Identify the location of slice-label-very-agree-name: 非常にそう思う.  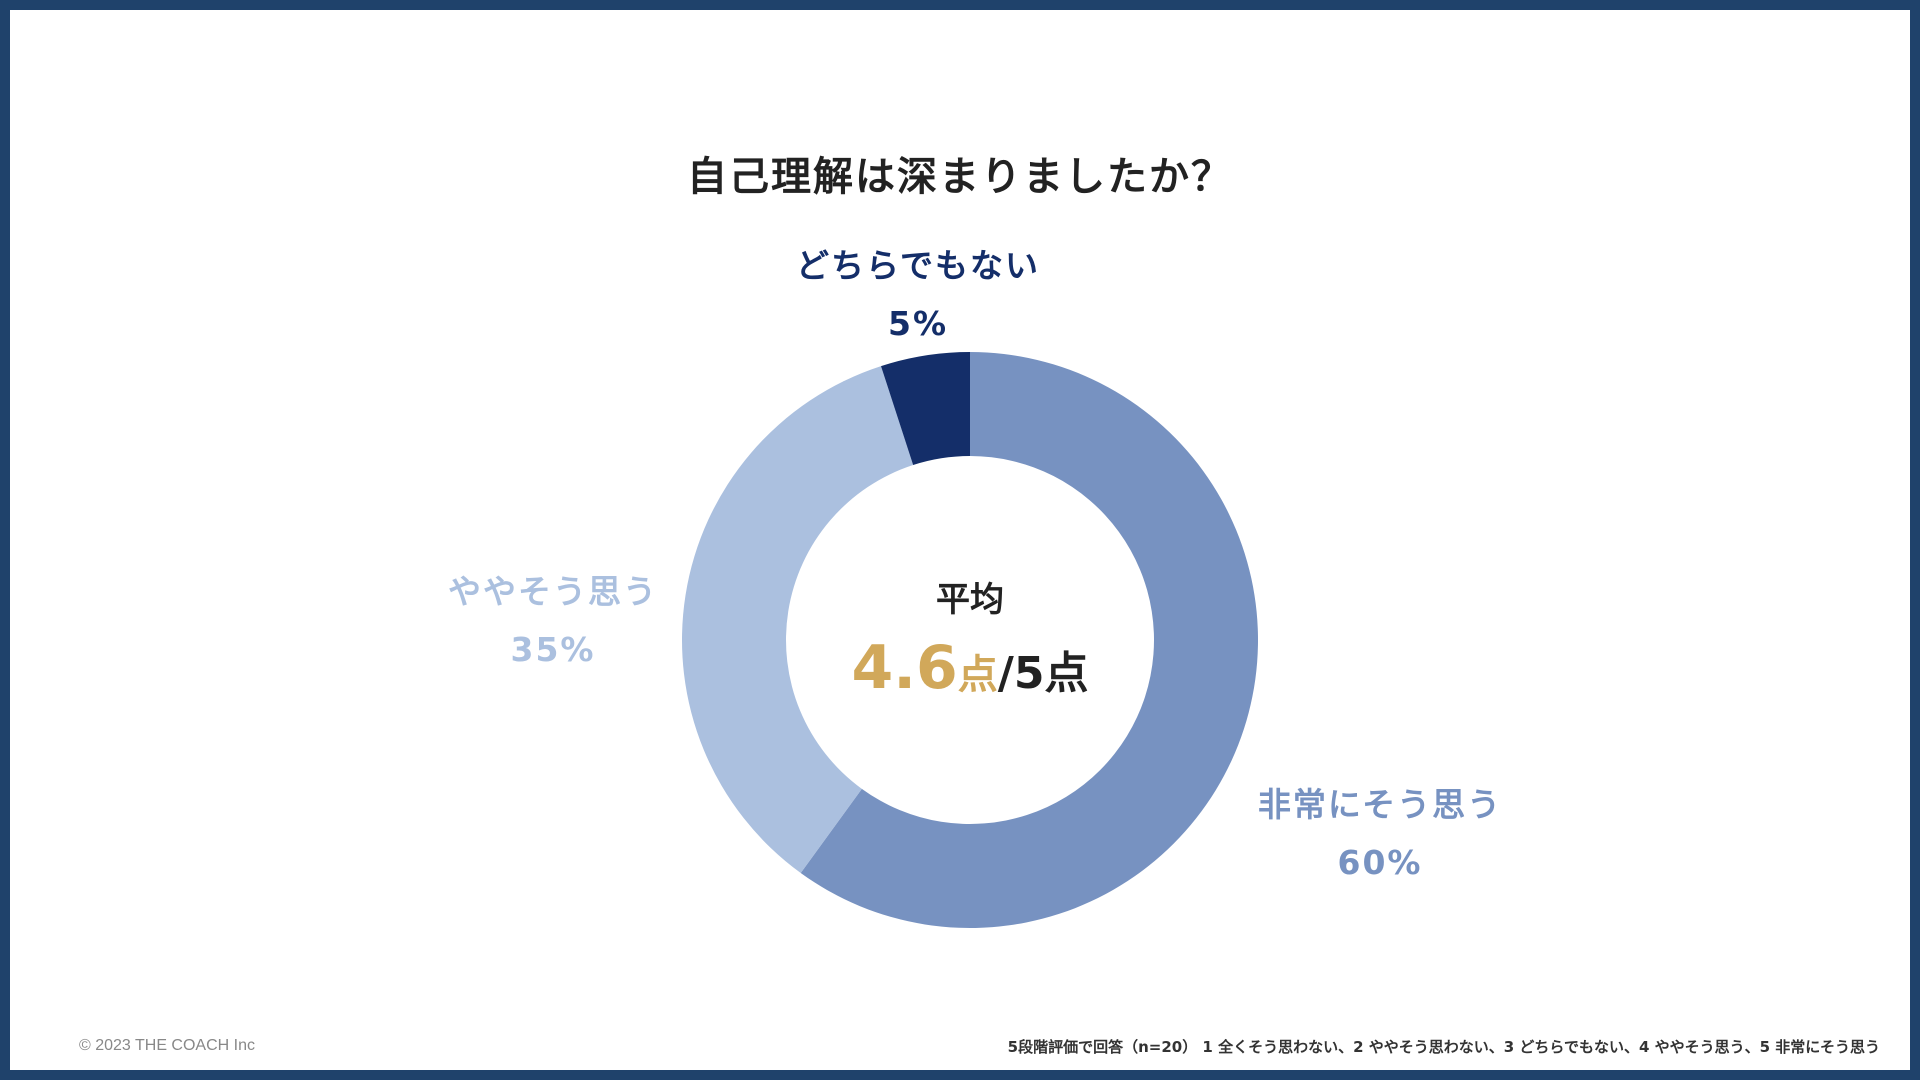
(1380, 804).